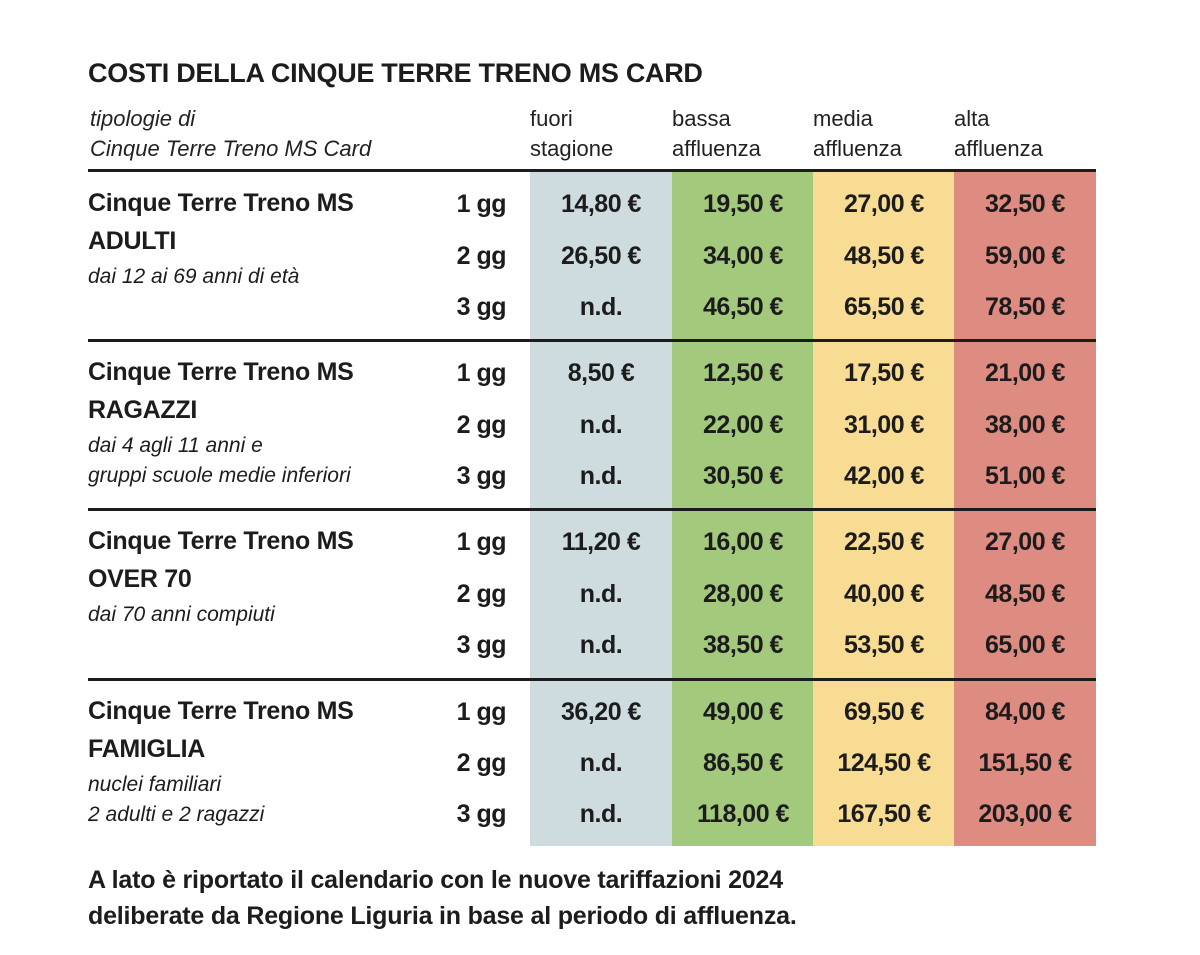 This screenshot has width=1200, height=955. Describe the element at coordinates (601, 204) in the screenshot. I see `price-cell: 14,80 €` at that location.